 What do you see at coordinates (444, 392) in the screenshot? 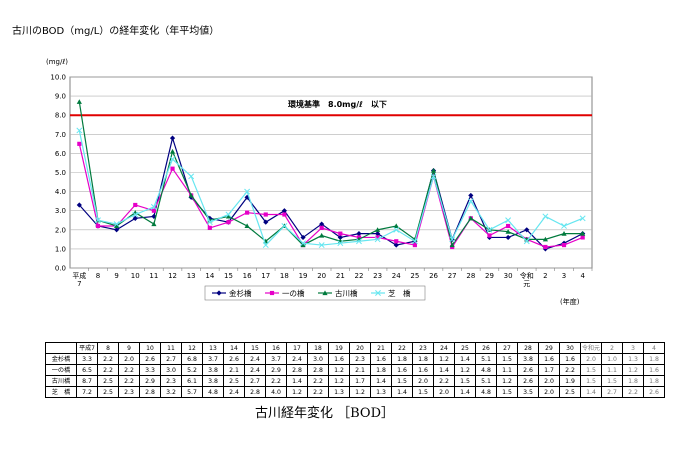
I see `table-cell: 2.0` at bounding box center [444, 392].